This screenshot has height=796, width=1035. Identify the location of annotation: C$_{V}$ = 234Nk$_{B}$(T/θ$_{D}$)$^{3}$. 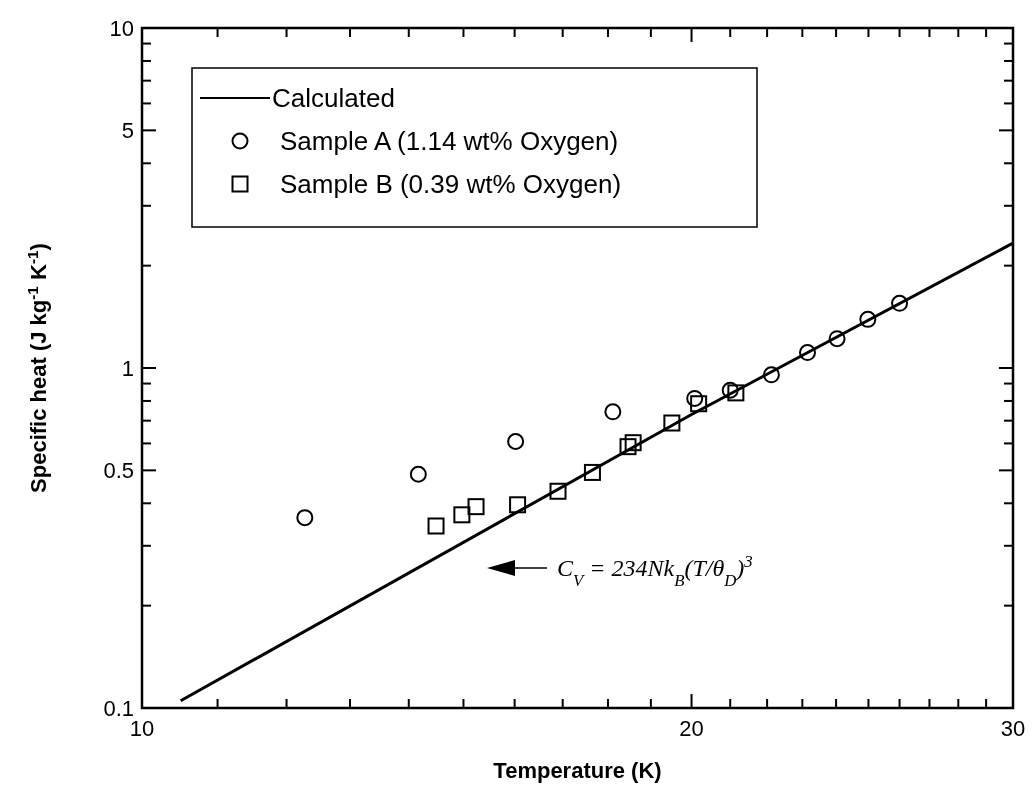
(655, 570).